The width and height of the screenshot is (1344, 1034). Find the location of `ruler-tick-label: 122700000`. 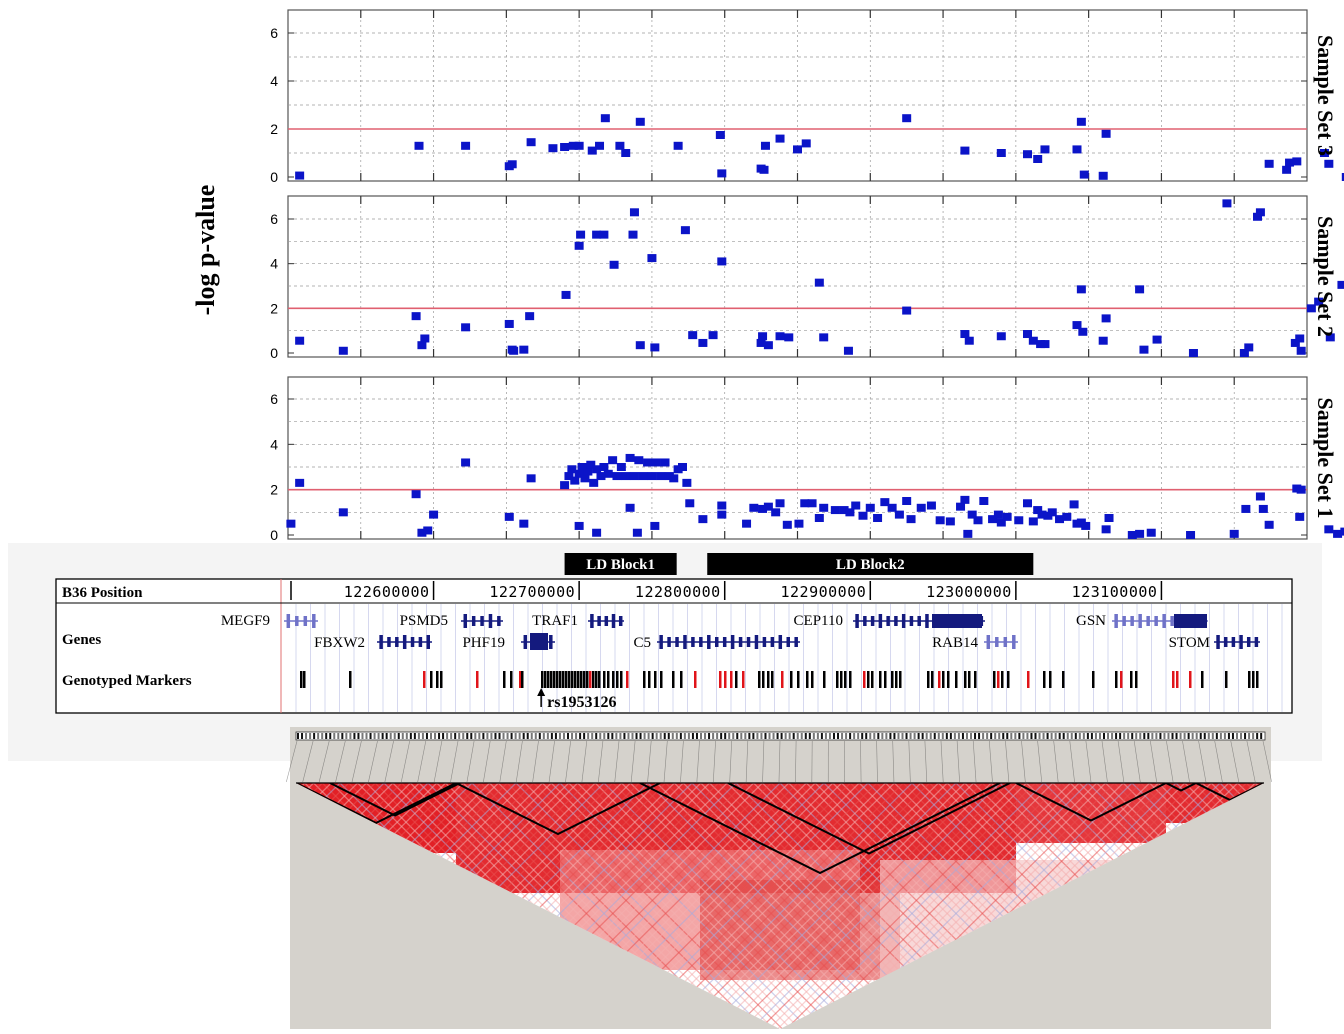

ruler-tick-label: 122700000 is located at coordinates (532, 592).